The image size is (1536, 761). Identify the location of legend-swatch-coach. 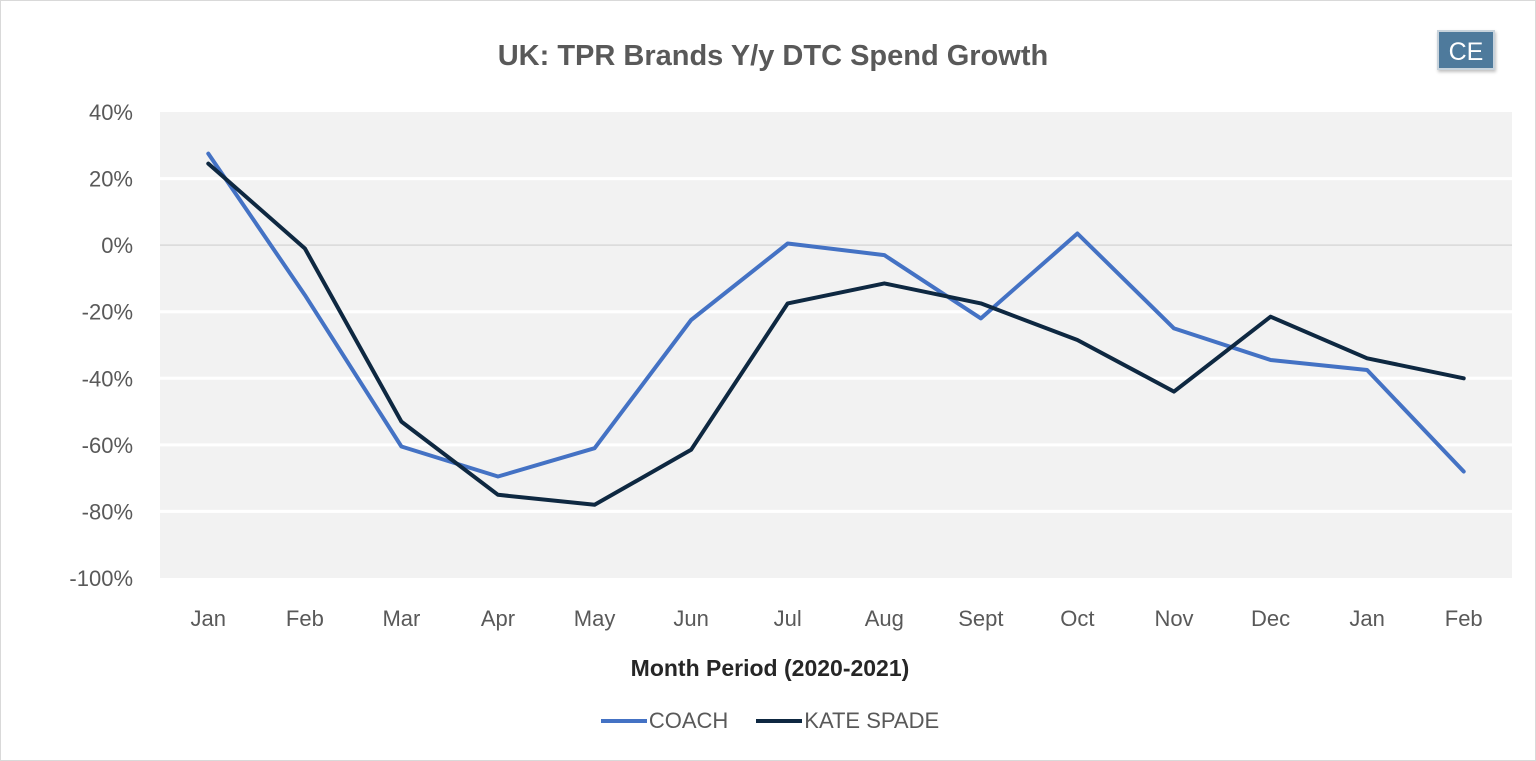
(623, 721).